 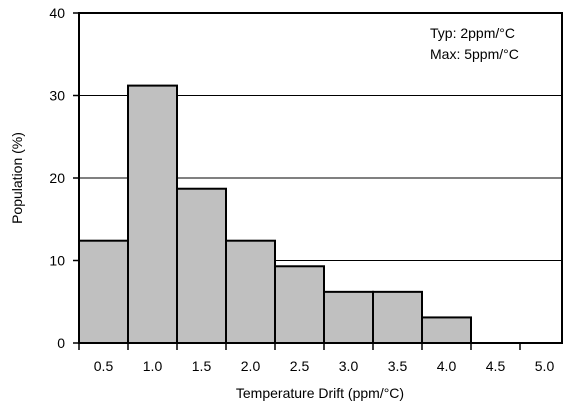 What do you see at coordinates (17, 178) in the screenshot?
I see `y-axis-label: Population (%)` at bounding box center [17, 178].